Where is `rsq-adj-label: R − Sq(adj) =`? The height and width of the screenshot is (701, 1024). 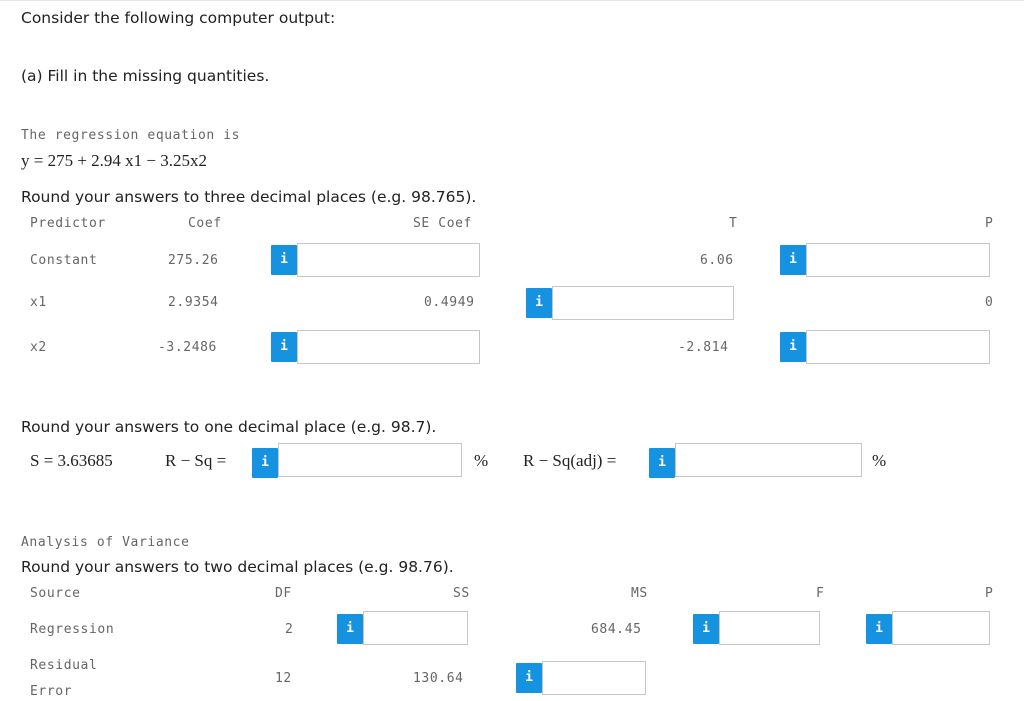 rsq-adj-label: R − Sq(adj) = is located at coordinates (570, 460).